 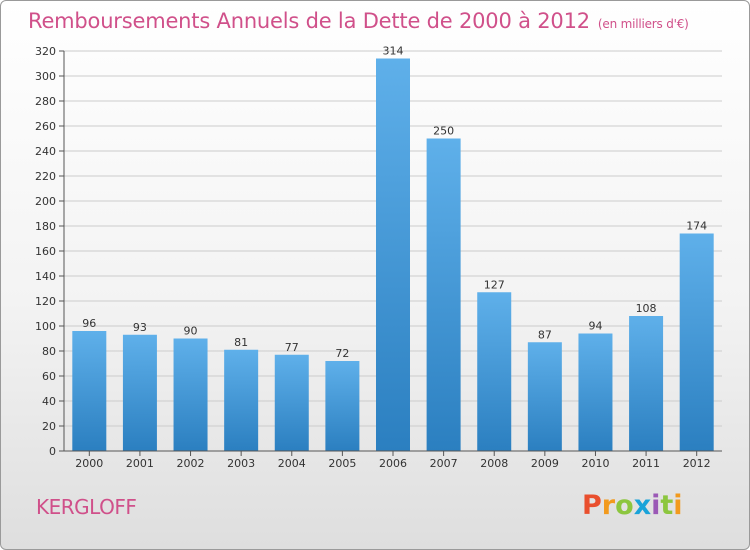 I want to click on x-tick-label: 2003, so click(x=241, y=463).